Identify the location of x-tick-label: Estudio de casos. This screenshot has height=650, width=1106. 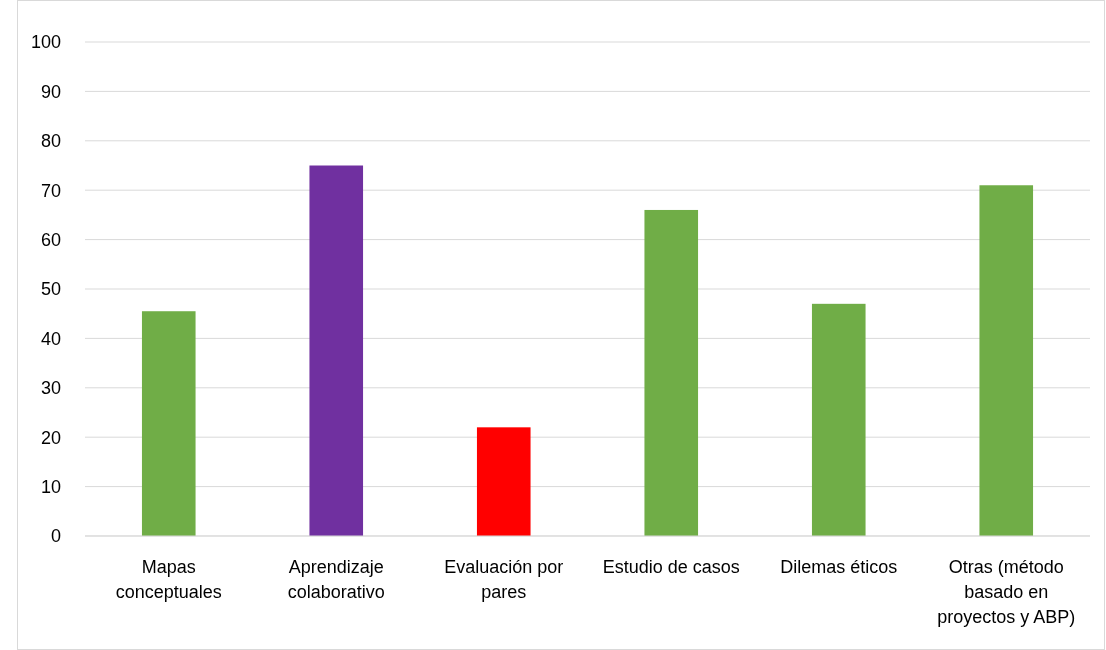
(671, 567).